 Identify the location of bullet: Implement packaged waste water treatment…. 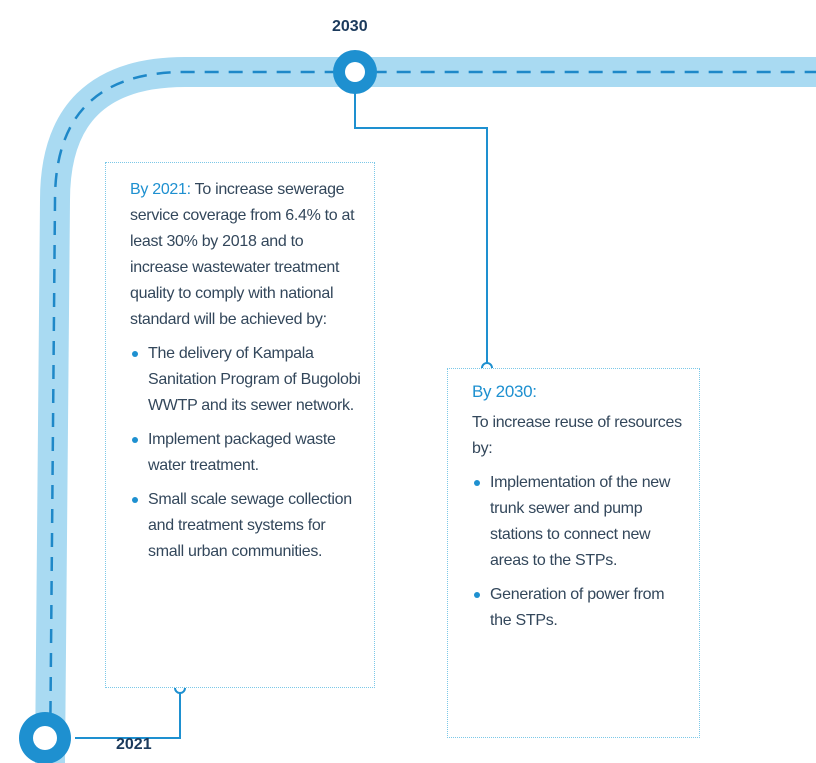
(247, 453).